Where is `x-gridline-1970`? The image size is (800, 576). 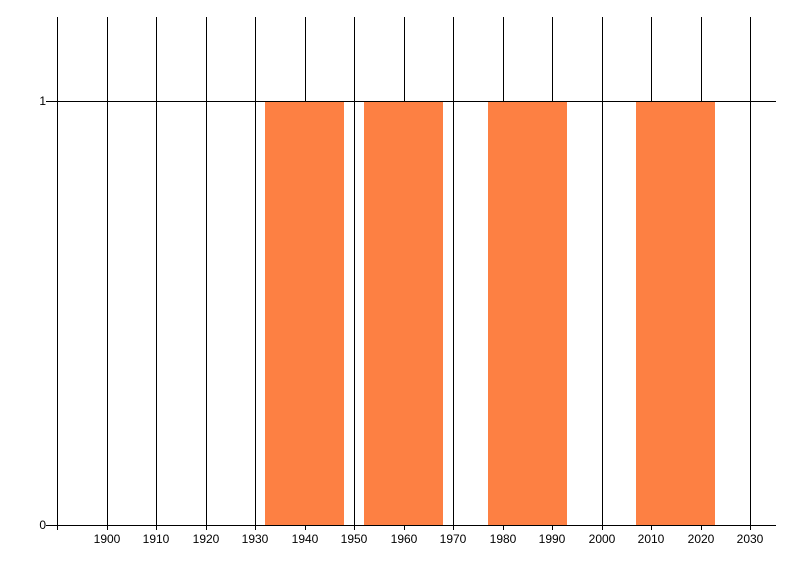 x-gridline-1970 is located at coordinates (453, 273).